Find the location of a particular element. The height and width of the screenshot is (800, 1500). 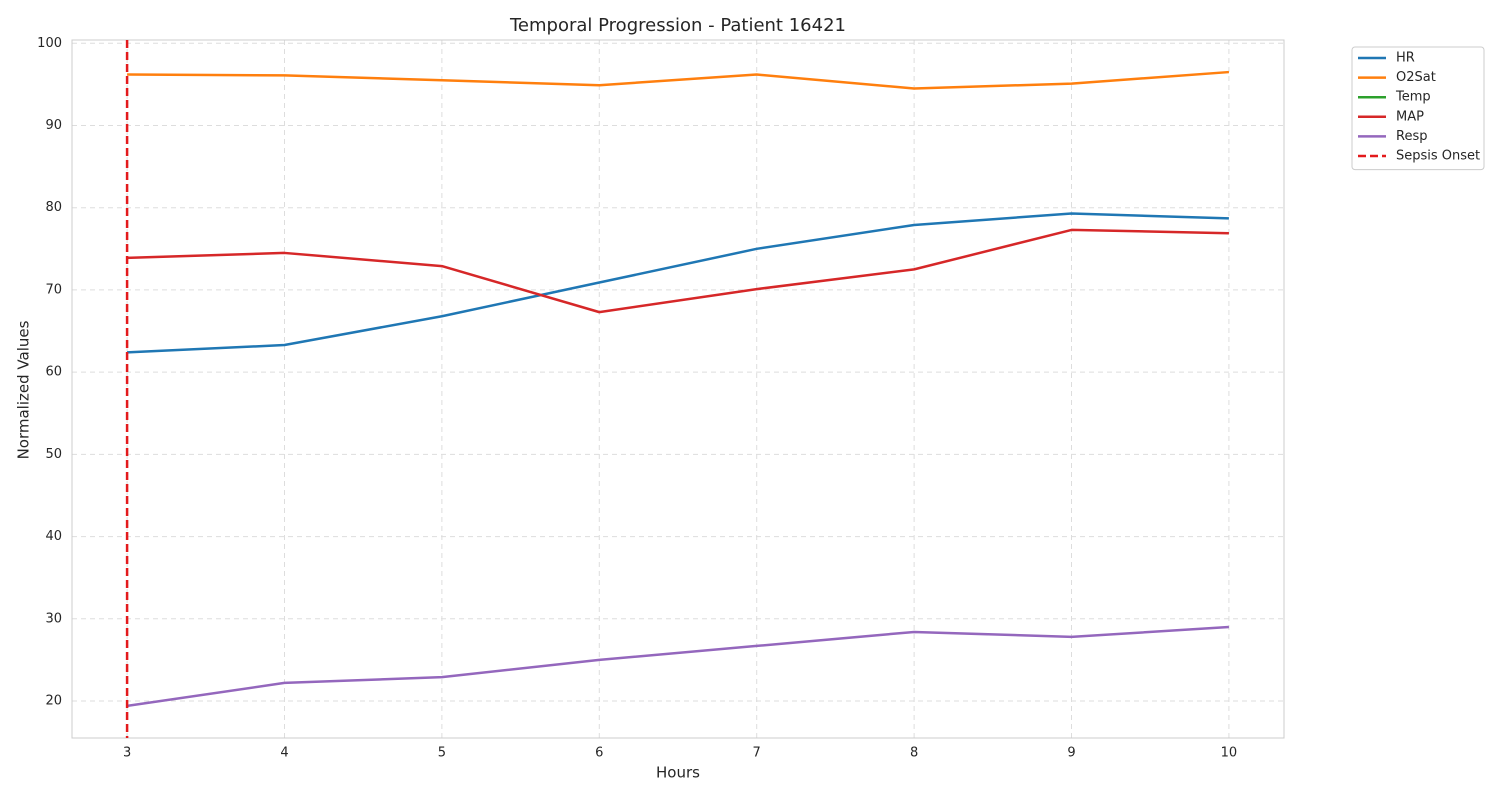

y-tick-label: 100 is located at coordinates (49, 43).